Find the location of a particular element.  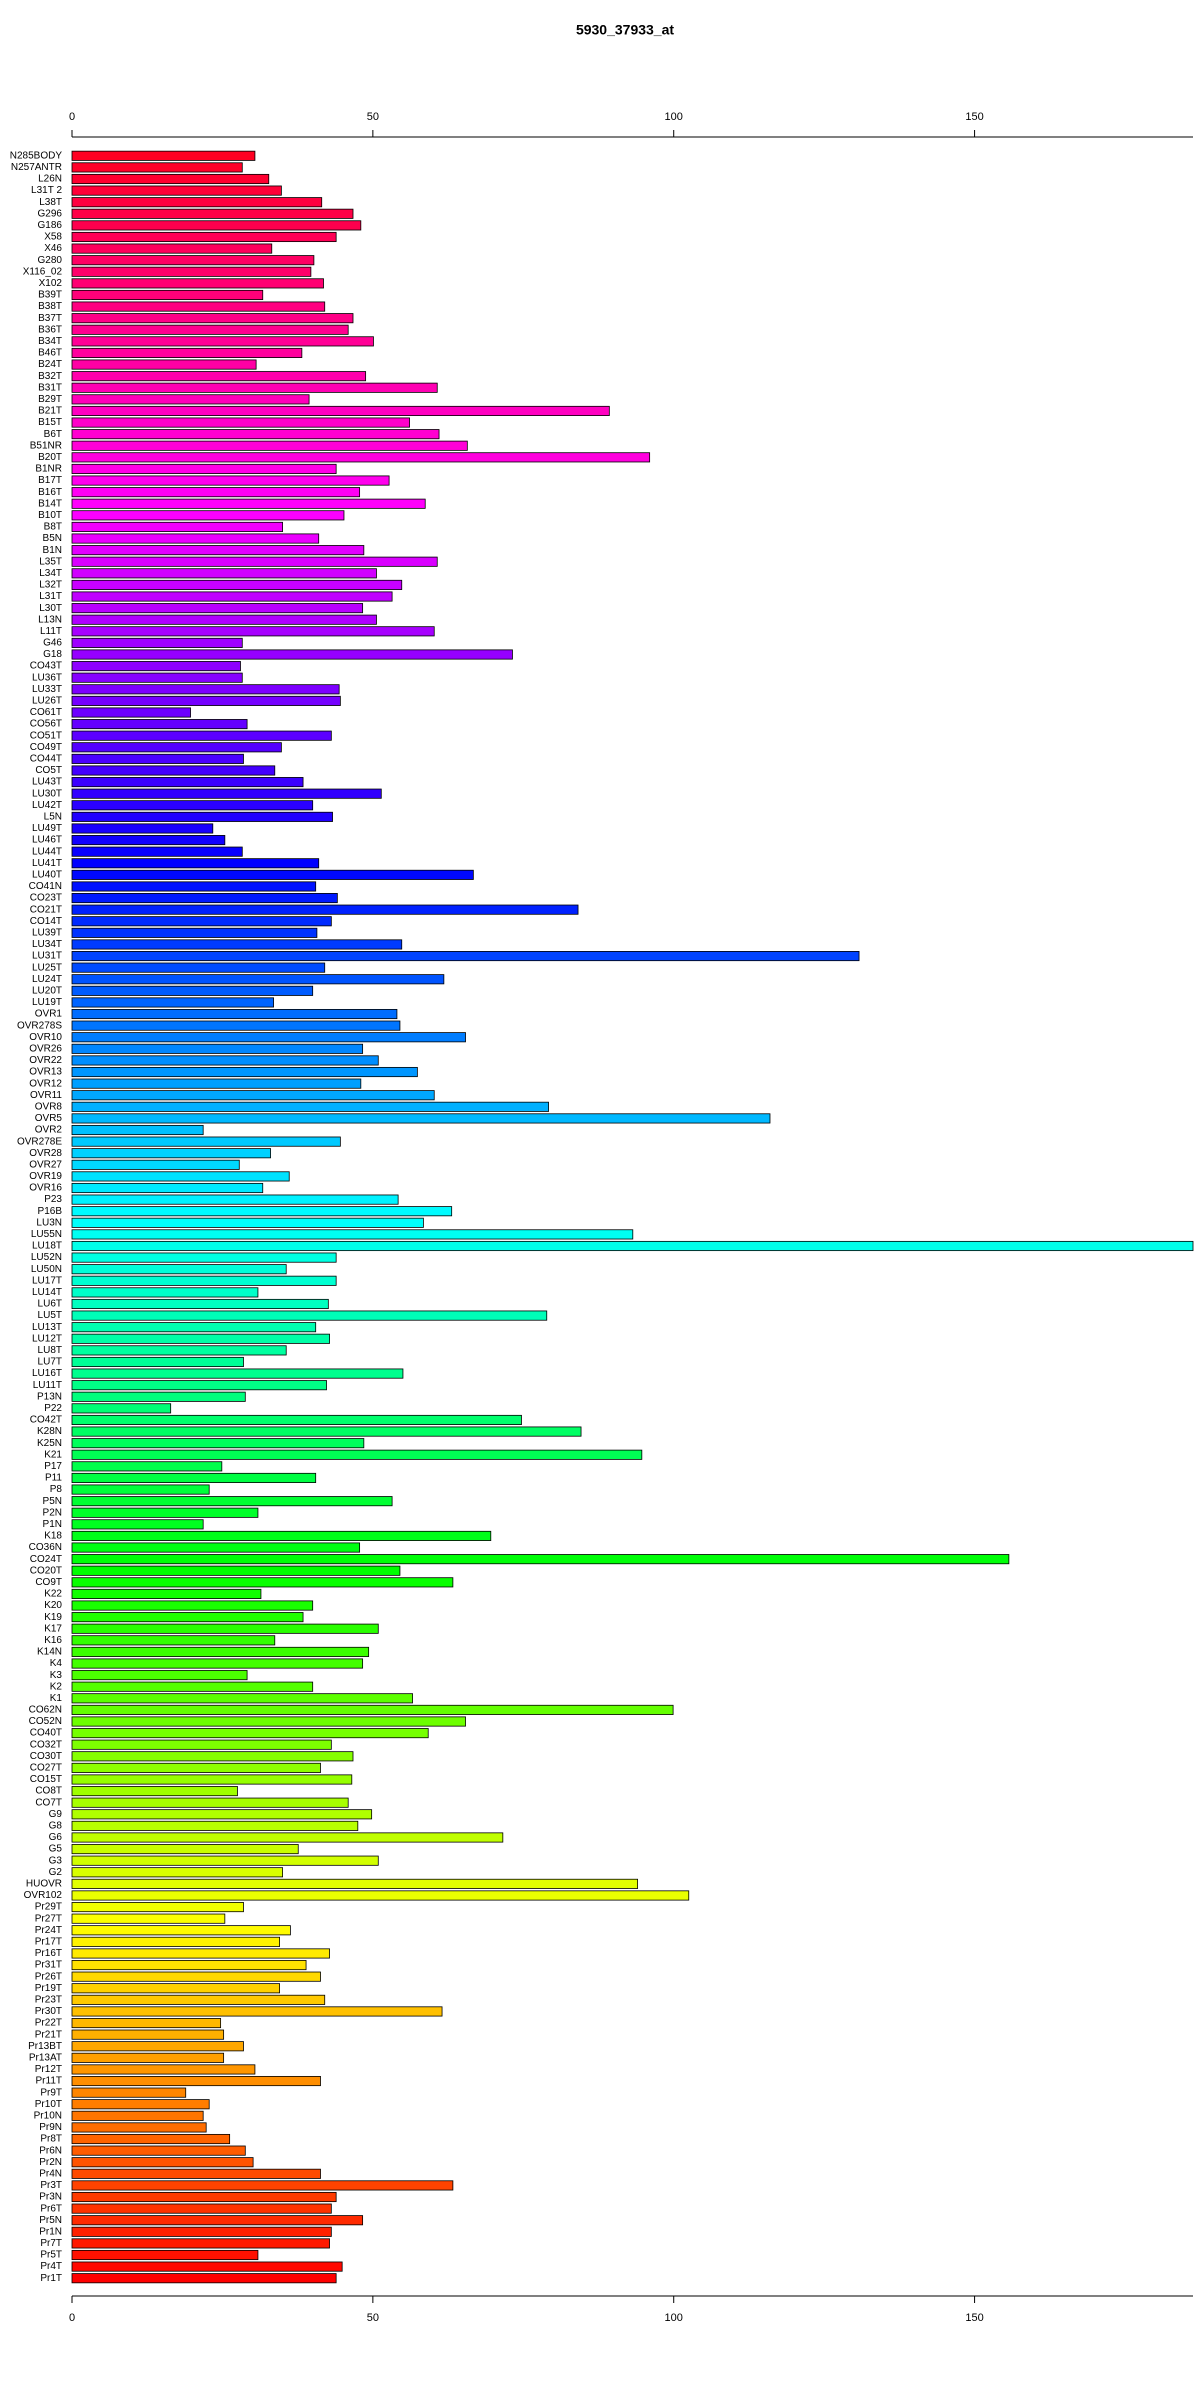

y-tick-label: L35T is located at coordinates (50, 561).